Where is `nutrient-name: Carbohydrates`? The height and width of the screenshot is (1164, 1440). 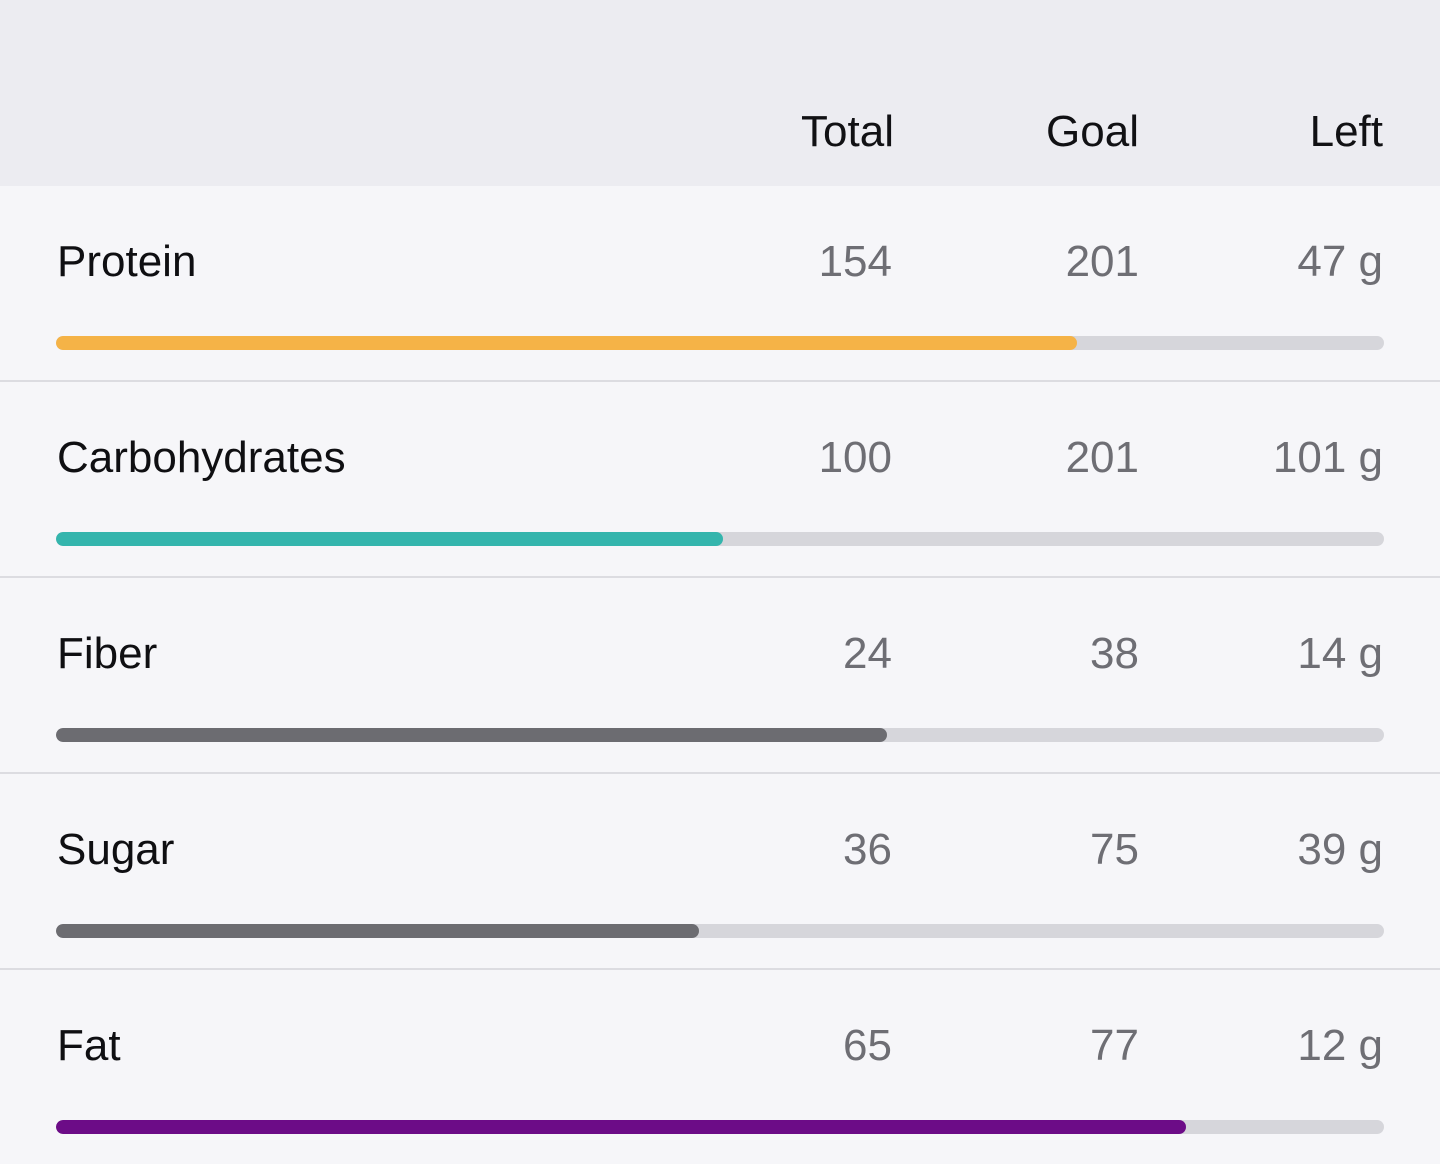
nutrient-name: Carbohydrates is located at coordinates (201, 457).